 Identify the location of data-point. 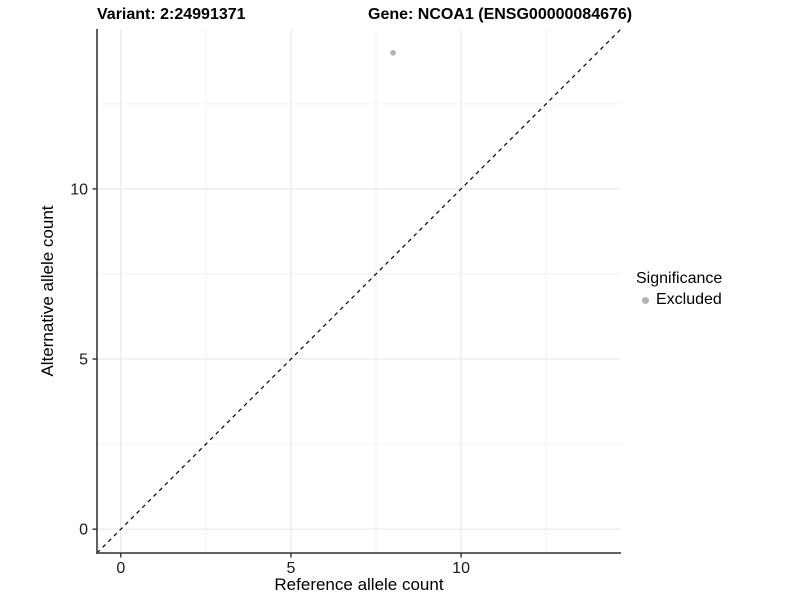
(393, 53).